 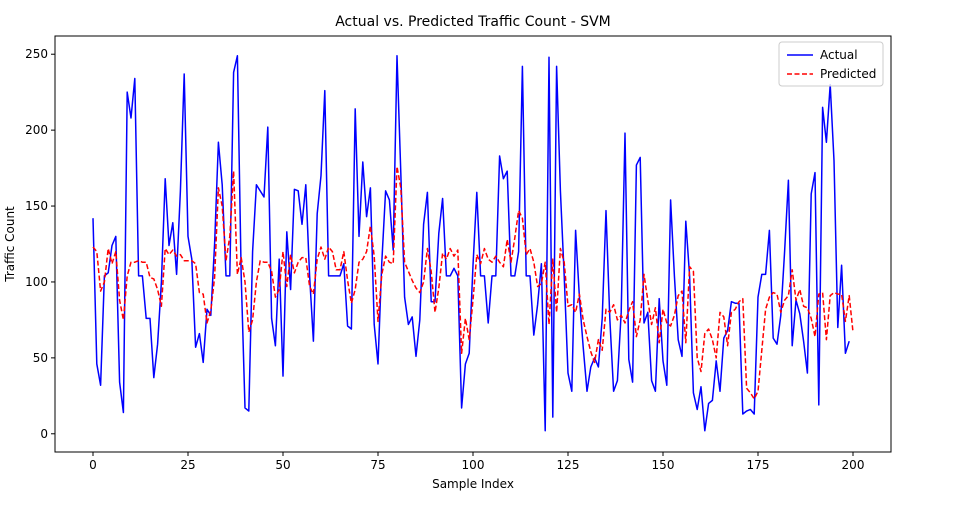 What do you see at coordinates (377, 465) in the screenshot?
I see `x-tick-label: 75` at bounding box center [377, 465].